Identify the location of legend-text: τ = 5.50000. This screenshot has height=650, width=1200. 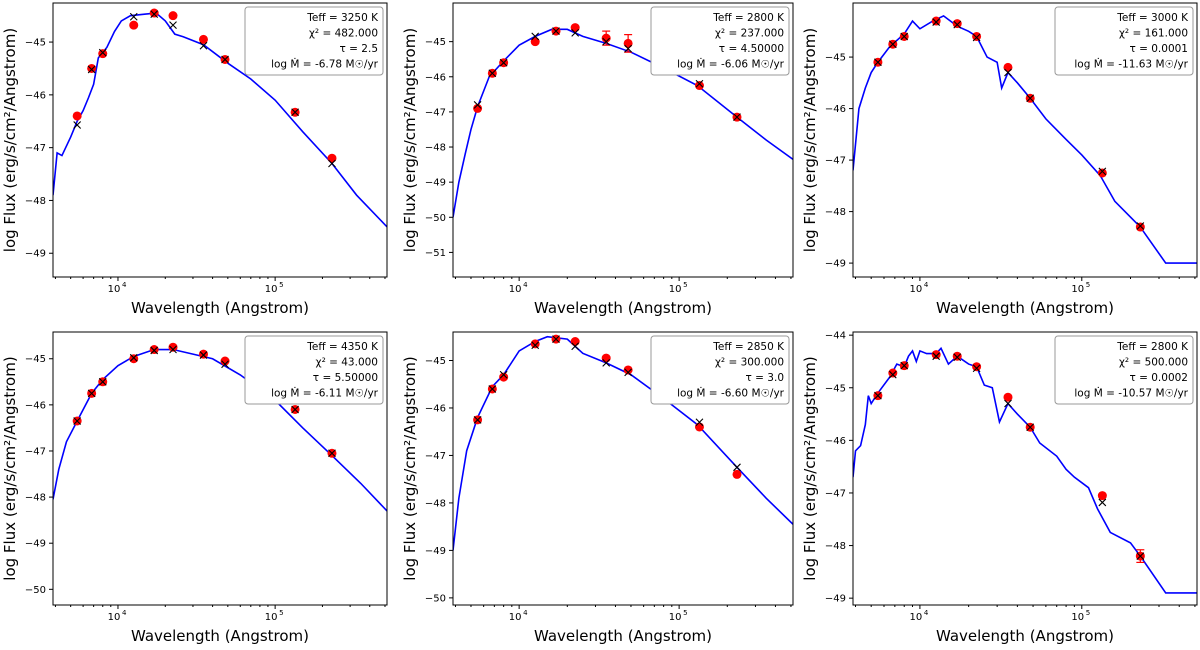
(345, 378).